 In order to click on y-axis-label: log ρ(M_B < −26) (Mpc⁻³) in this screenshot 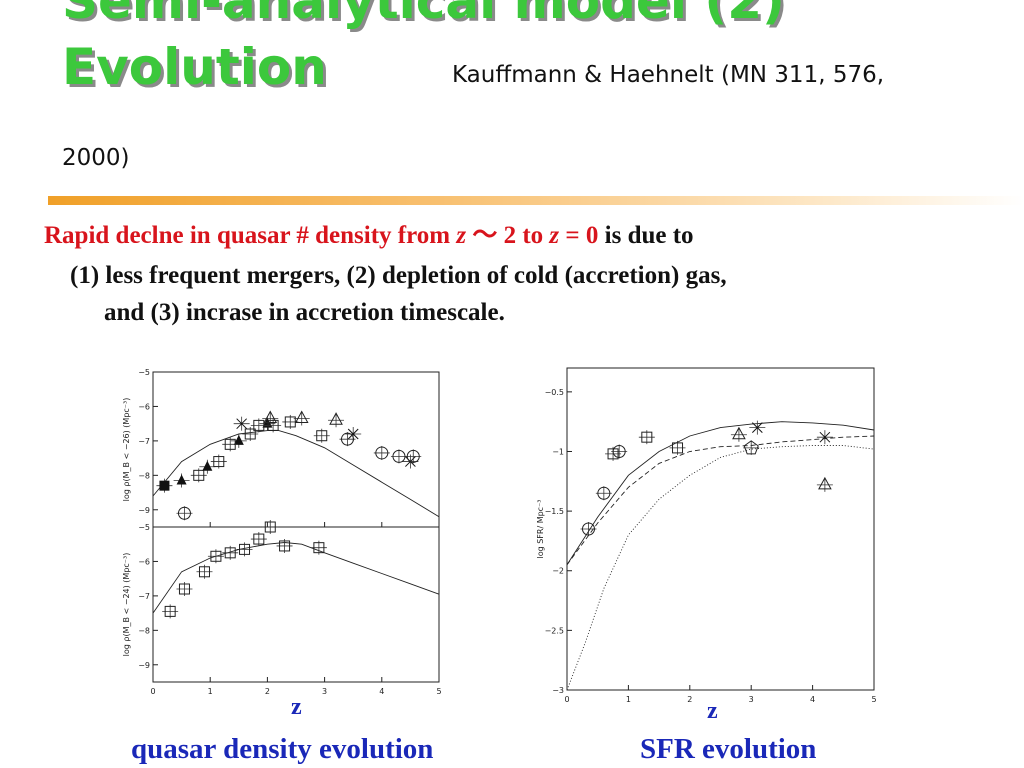, I will do `click(126, 450)`.